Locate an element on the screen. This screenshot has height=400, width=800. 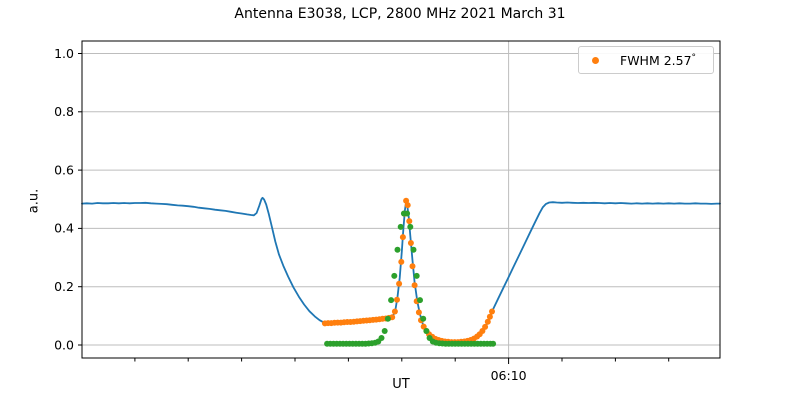
x-axis-label: UT is located at coordinates (401, 384).